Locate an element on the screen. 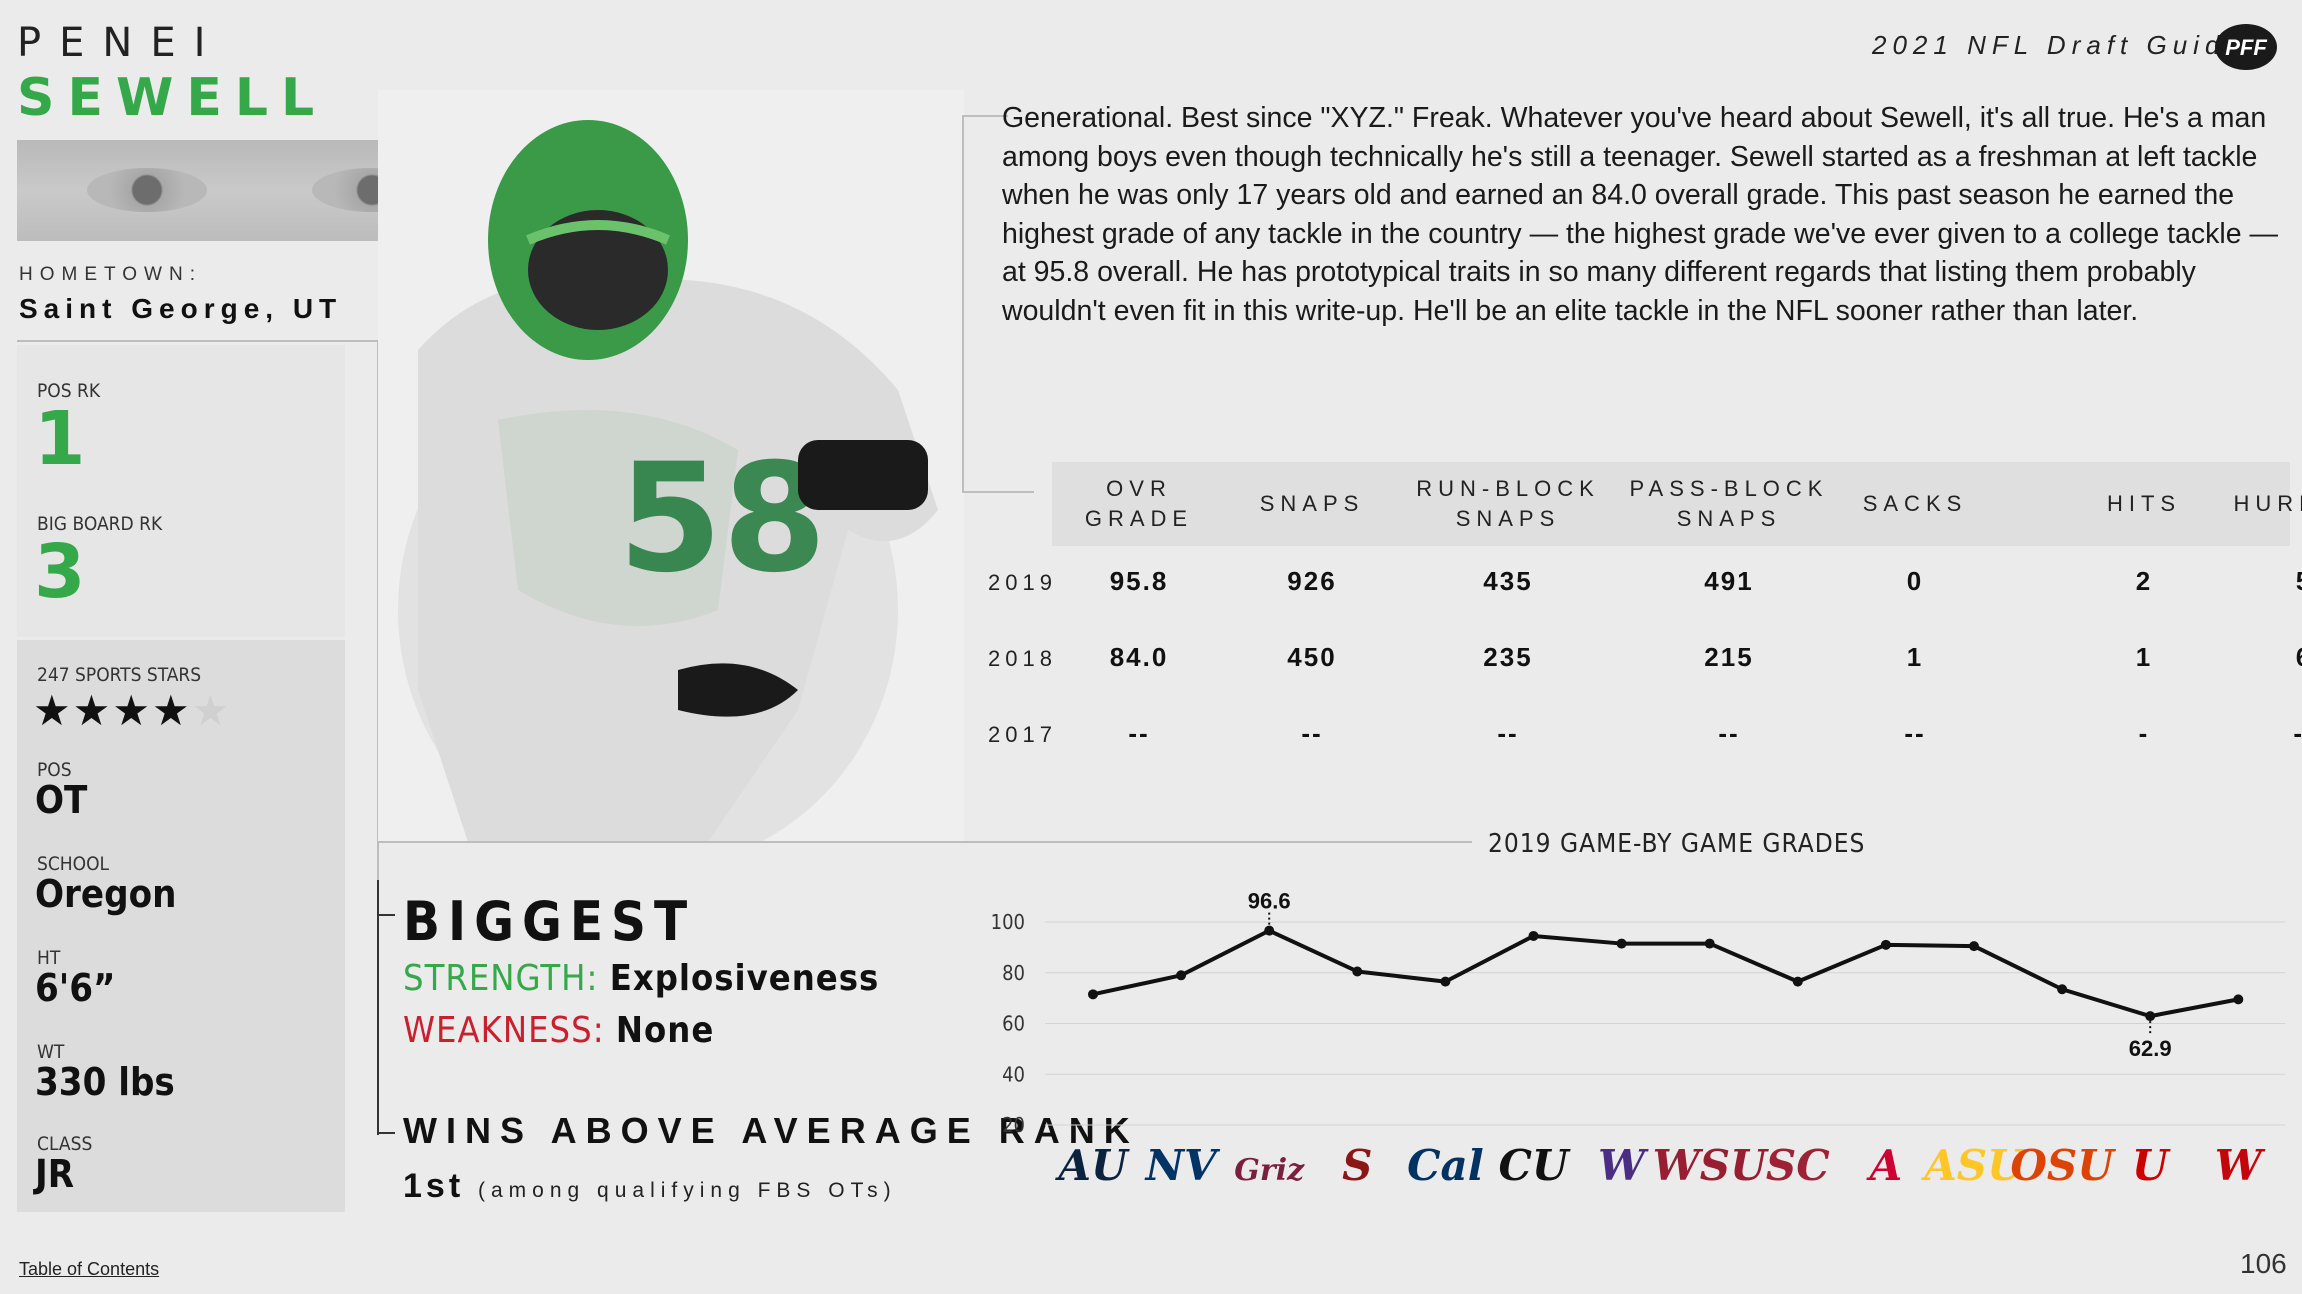 The width and height of the screenshot is (2302, 1294). pos-label: POS is located at coordinates (54, 770).